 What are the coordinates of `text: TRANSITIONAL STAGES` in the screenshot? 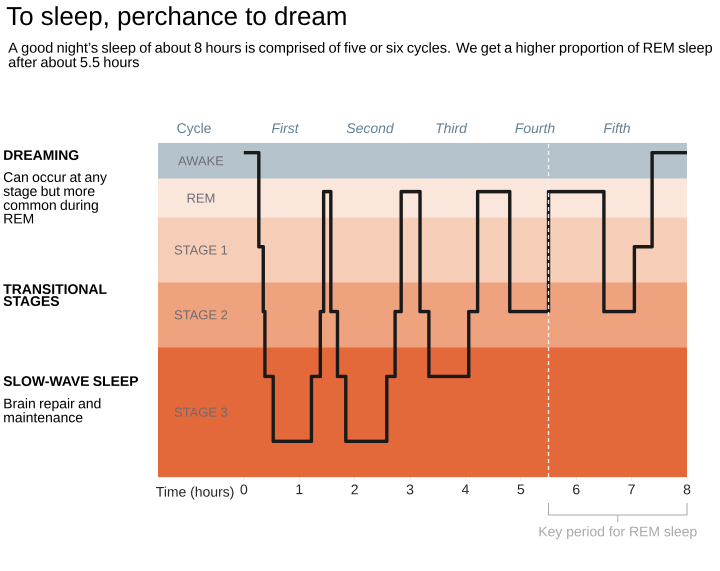 It's located at (55, 295).